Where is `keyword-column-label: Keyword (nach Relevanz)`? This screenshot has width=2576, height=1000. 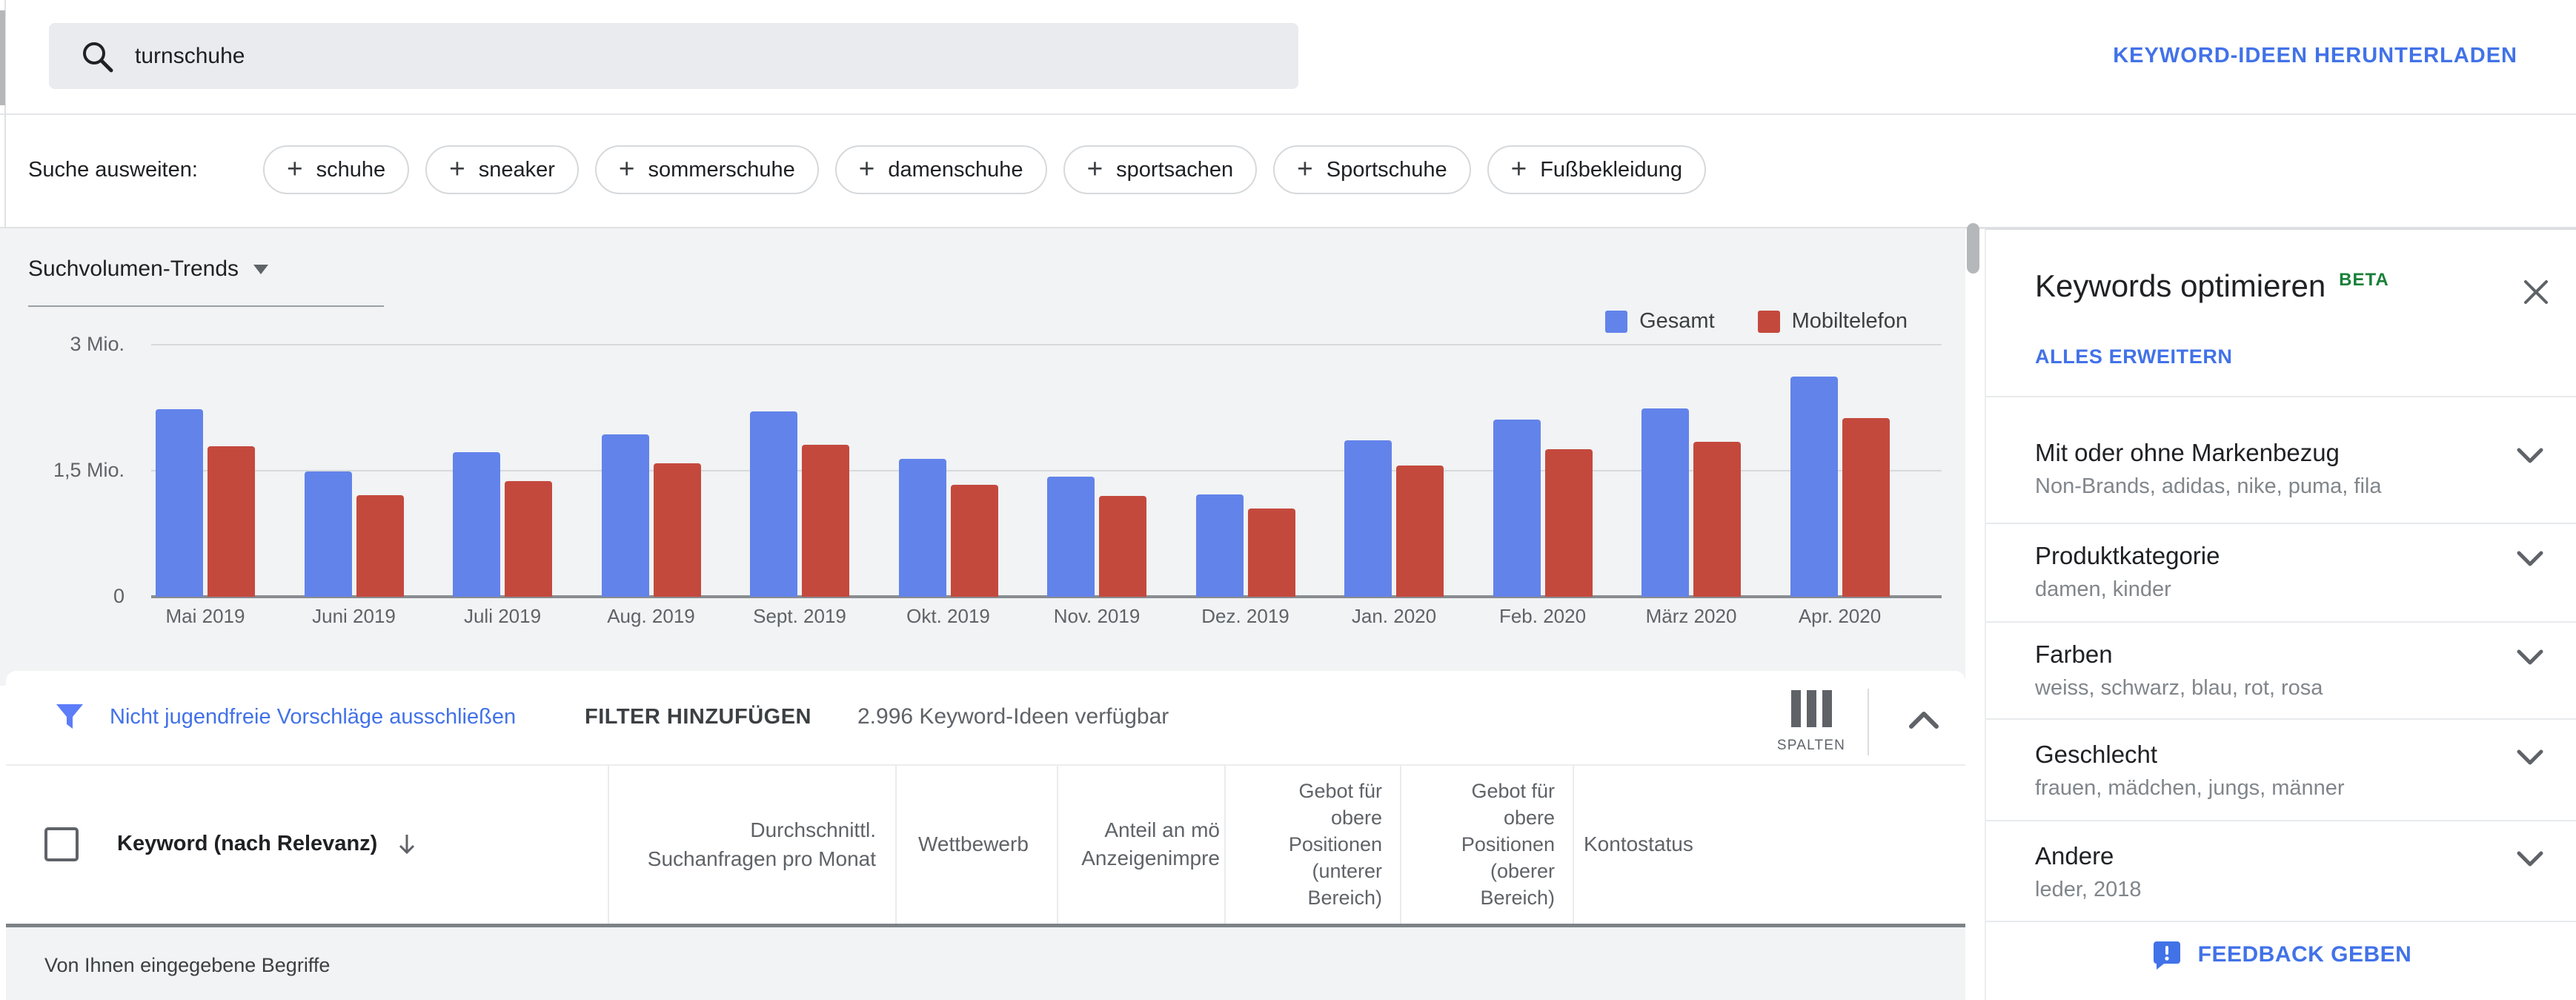
keyword-column-label: Keyword (nach Relevanz) is located at coordinates (247, 843).